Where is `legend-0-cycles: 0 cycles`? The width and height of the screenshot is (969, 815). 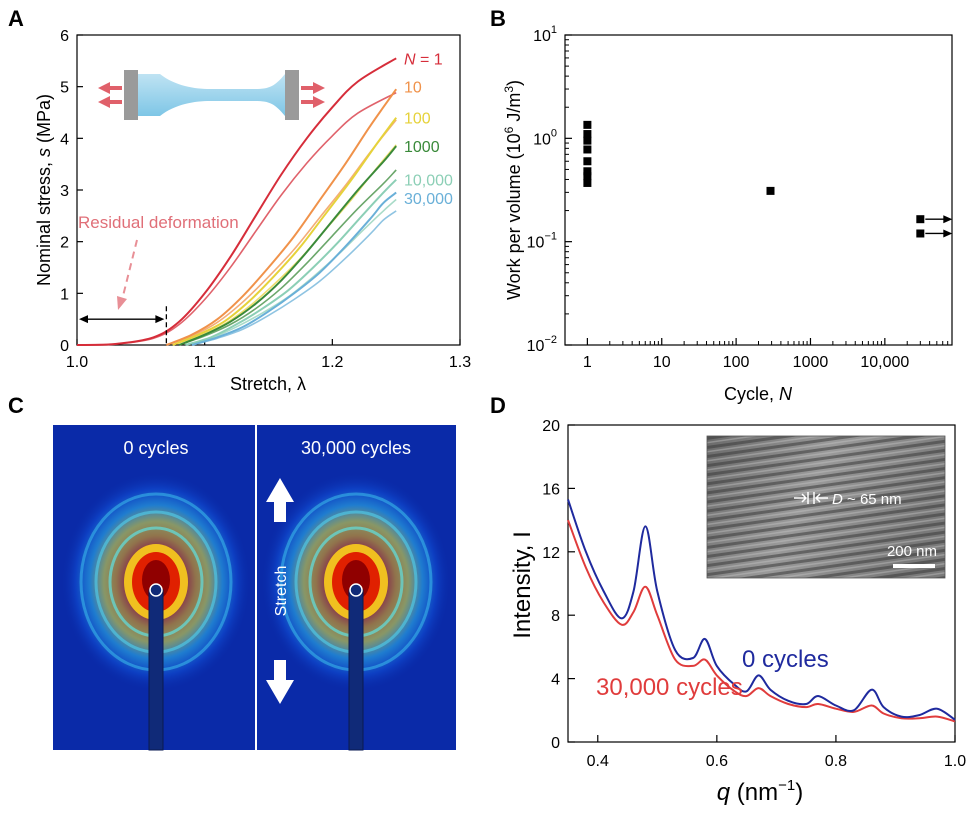
legend-0-cycles: 0 cycles is located at coordinates (785, 659).